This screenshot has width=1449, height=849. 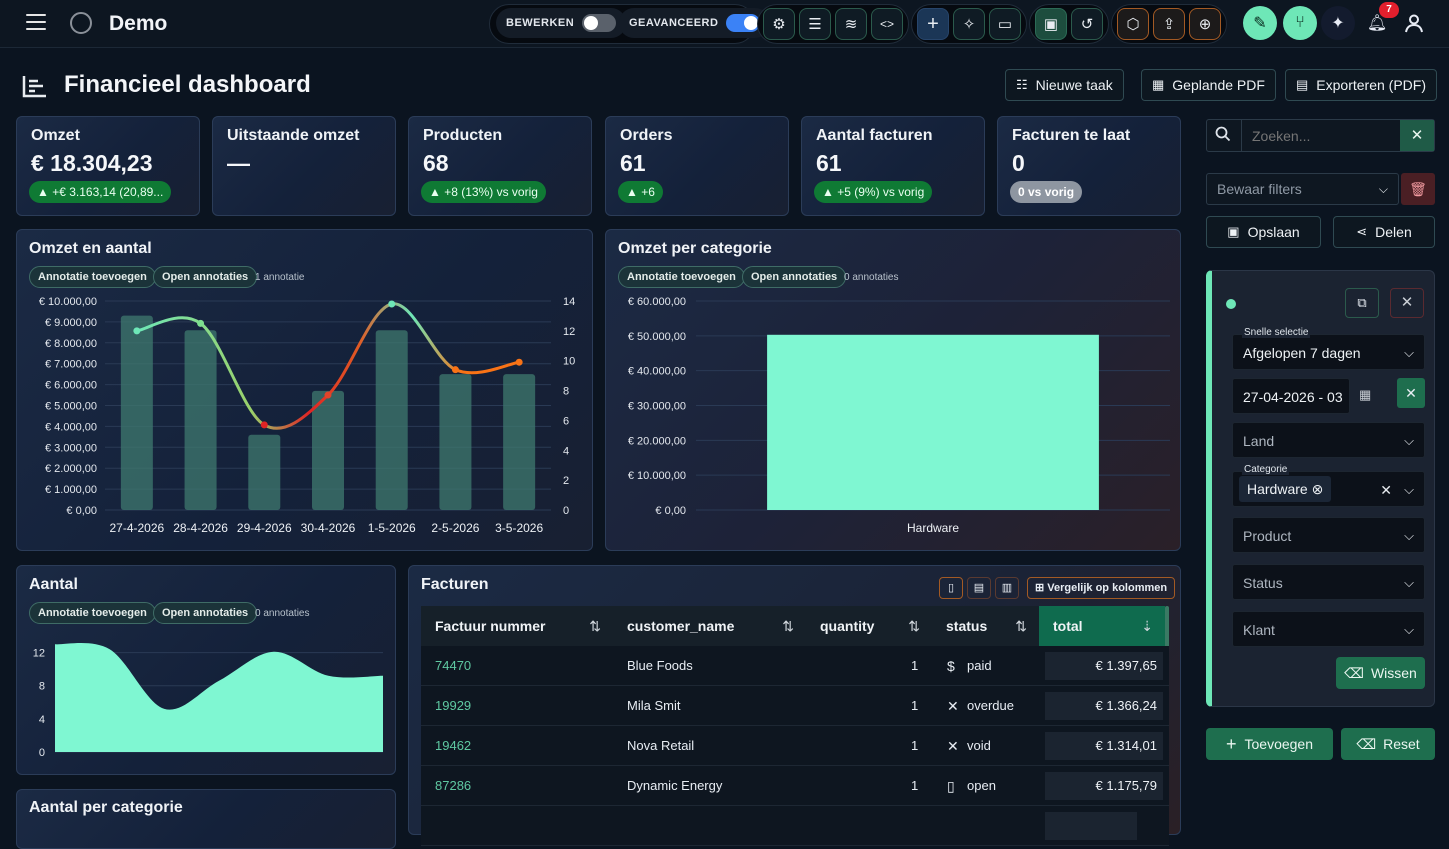 I want to click on save-filter-button: ▣ Opslaan, so click(x=1263, y=232).